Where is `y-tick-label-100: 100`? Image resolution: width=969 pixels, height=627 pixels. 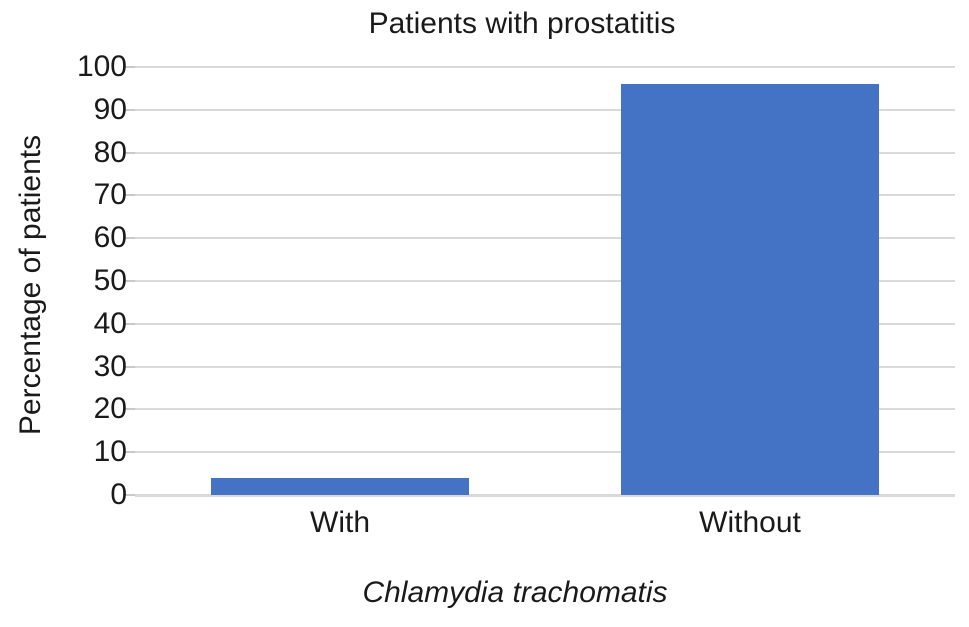
y-tick-label-100: 100 is located at coordinates (101, 66).